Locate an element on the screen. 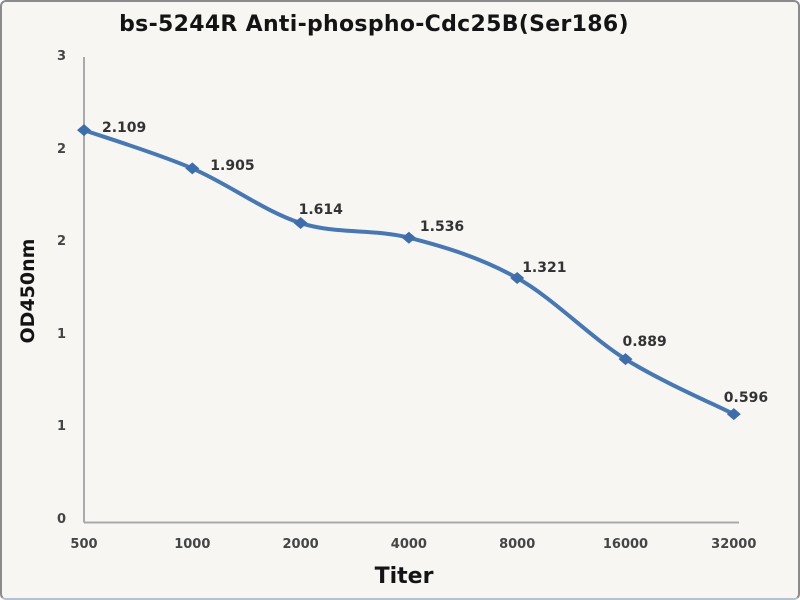  data-point-label: 0.889 is located at coordinates (644, 342).